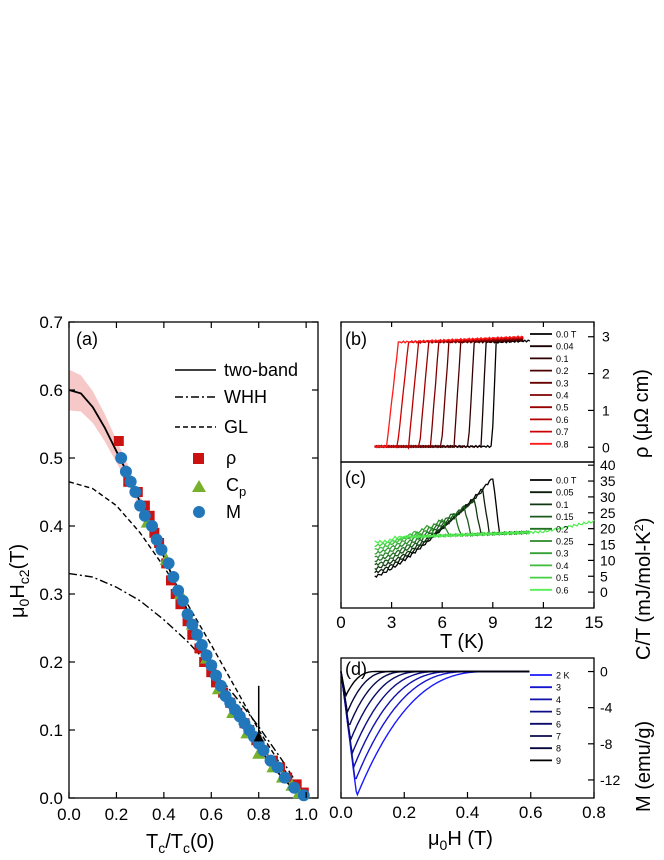 Image resolution: width=664 pixels, height=860 pixels. What do you see at coordinates (606, 708) in the screenshot?
I see `y-tick-label: -4` at bounding box center [606, 708].